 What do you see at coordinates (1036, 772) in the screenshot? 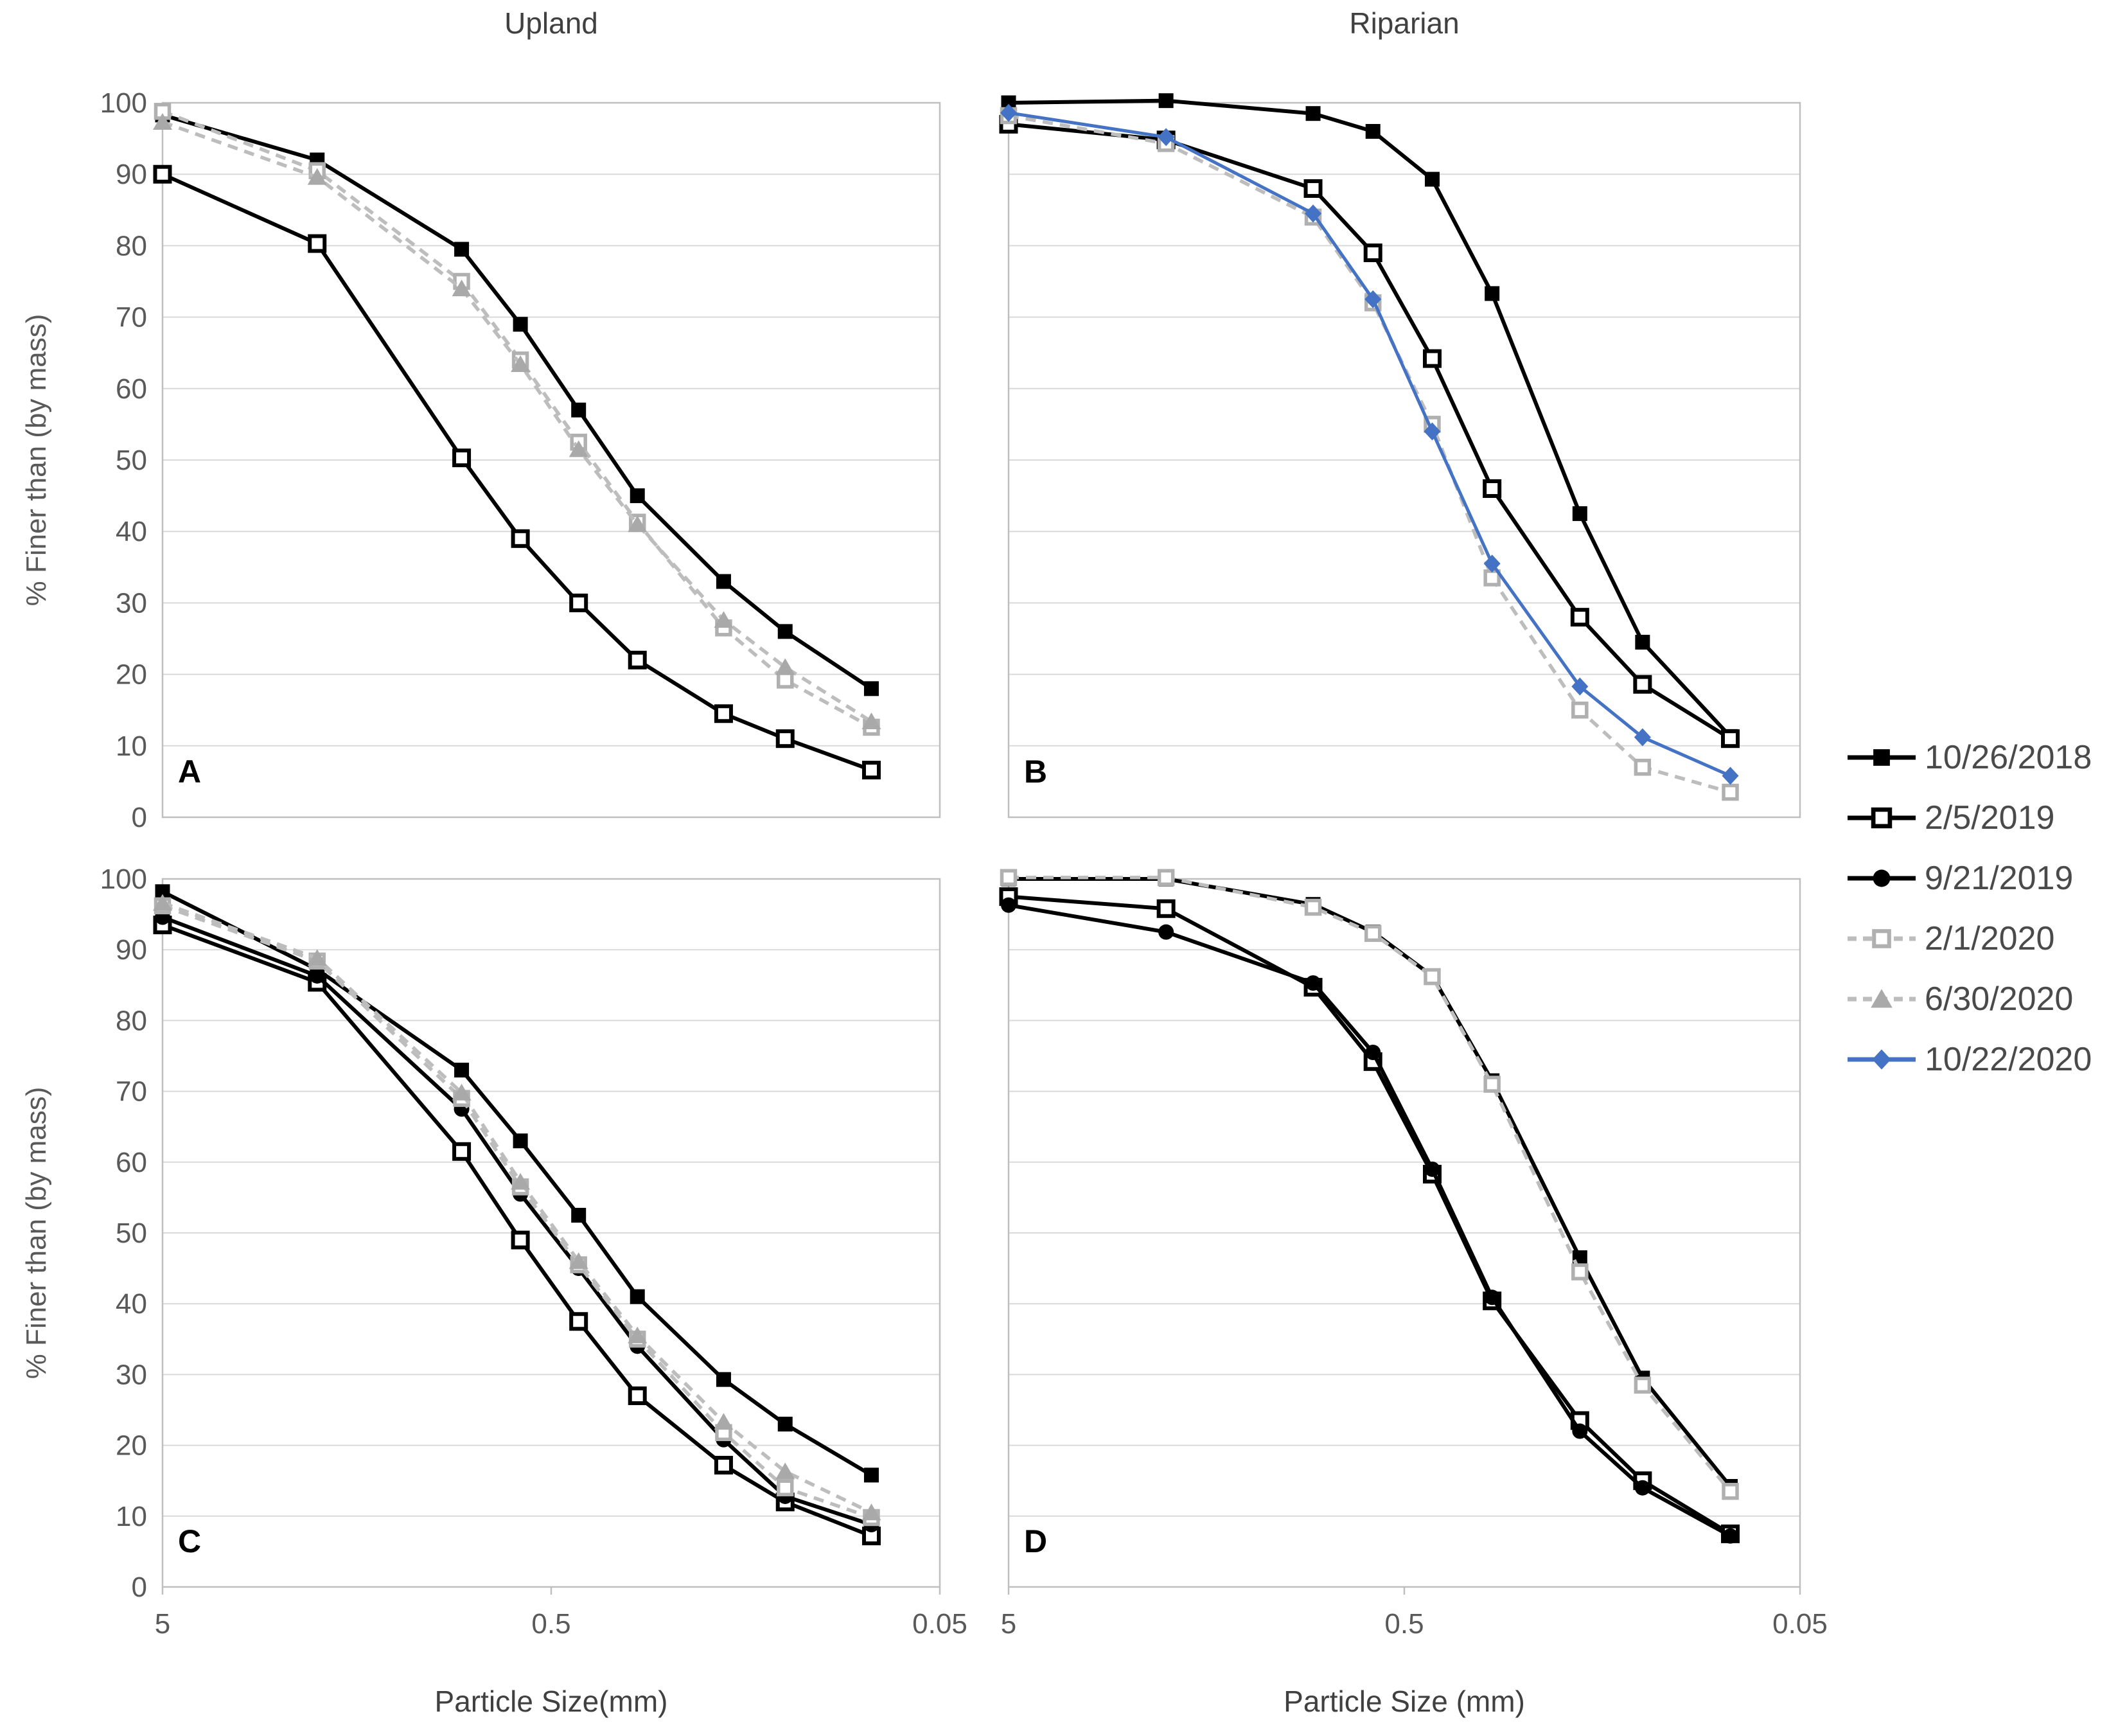
I see `panel-label-b: B` at bounding box center [1036, 772].